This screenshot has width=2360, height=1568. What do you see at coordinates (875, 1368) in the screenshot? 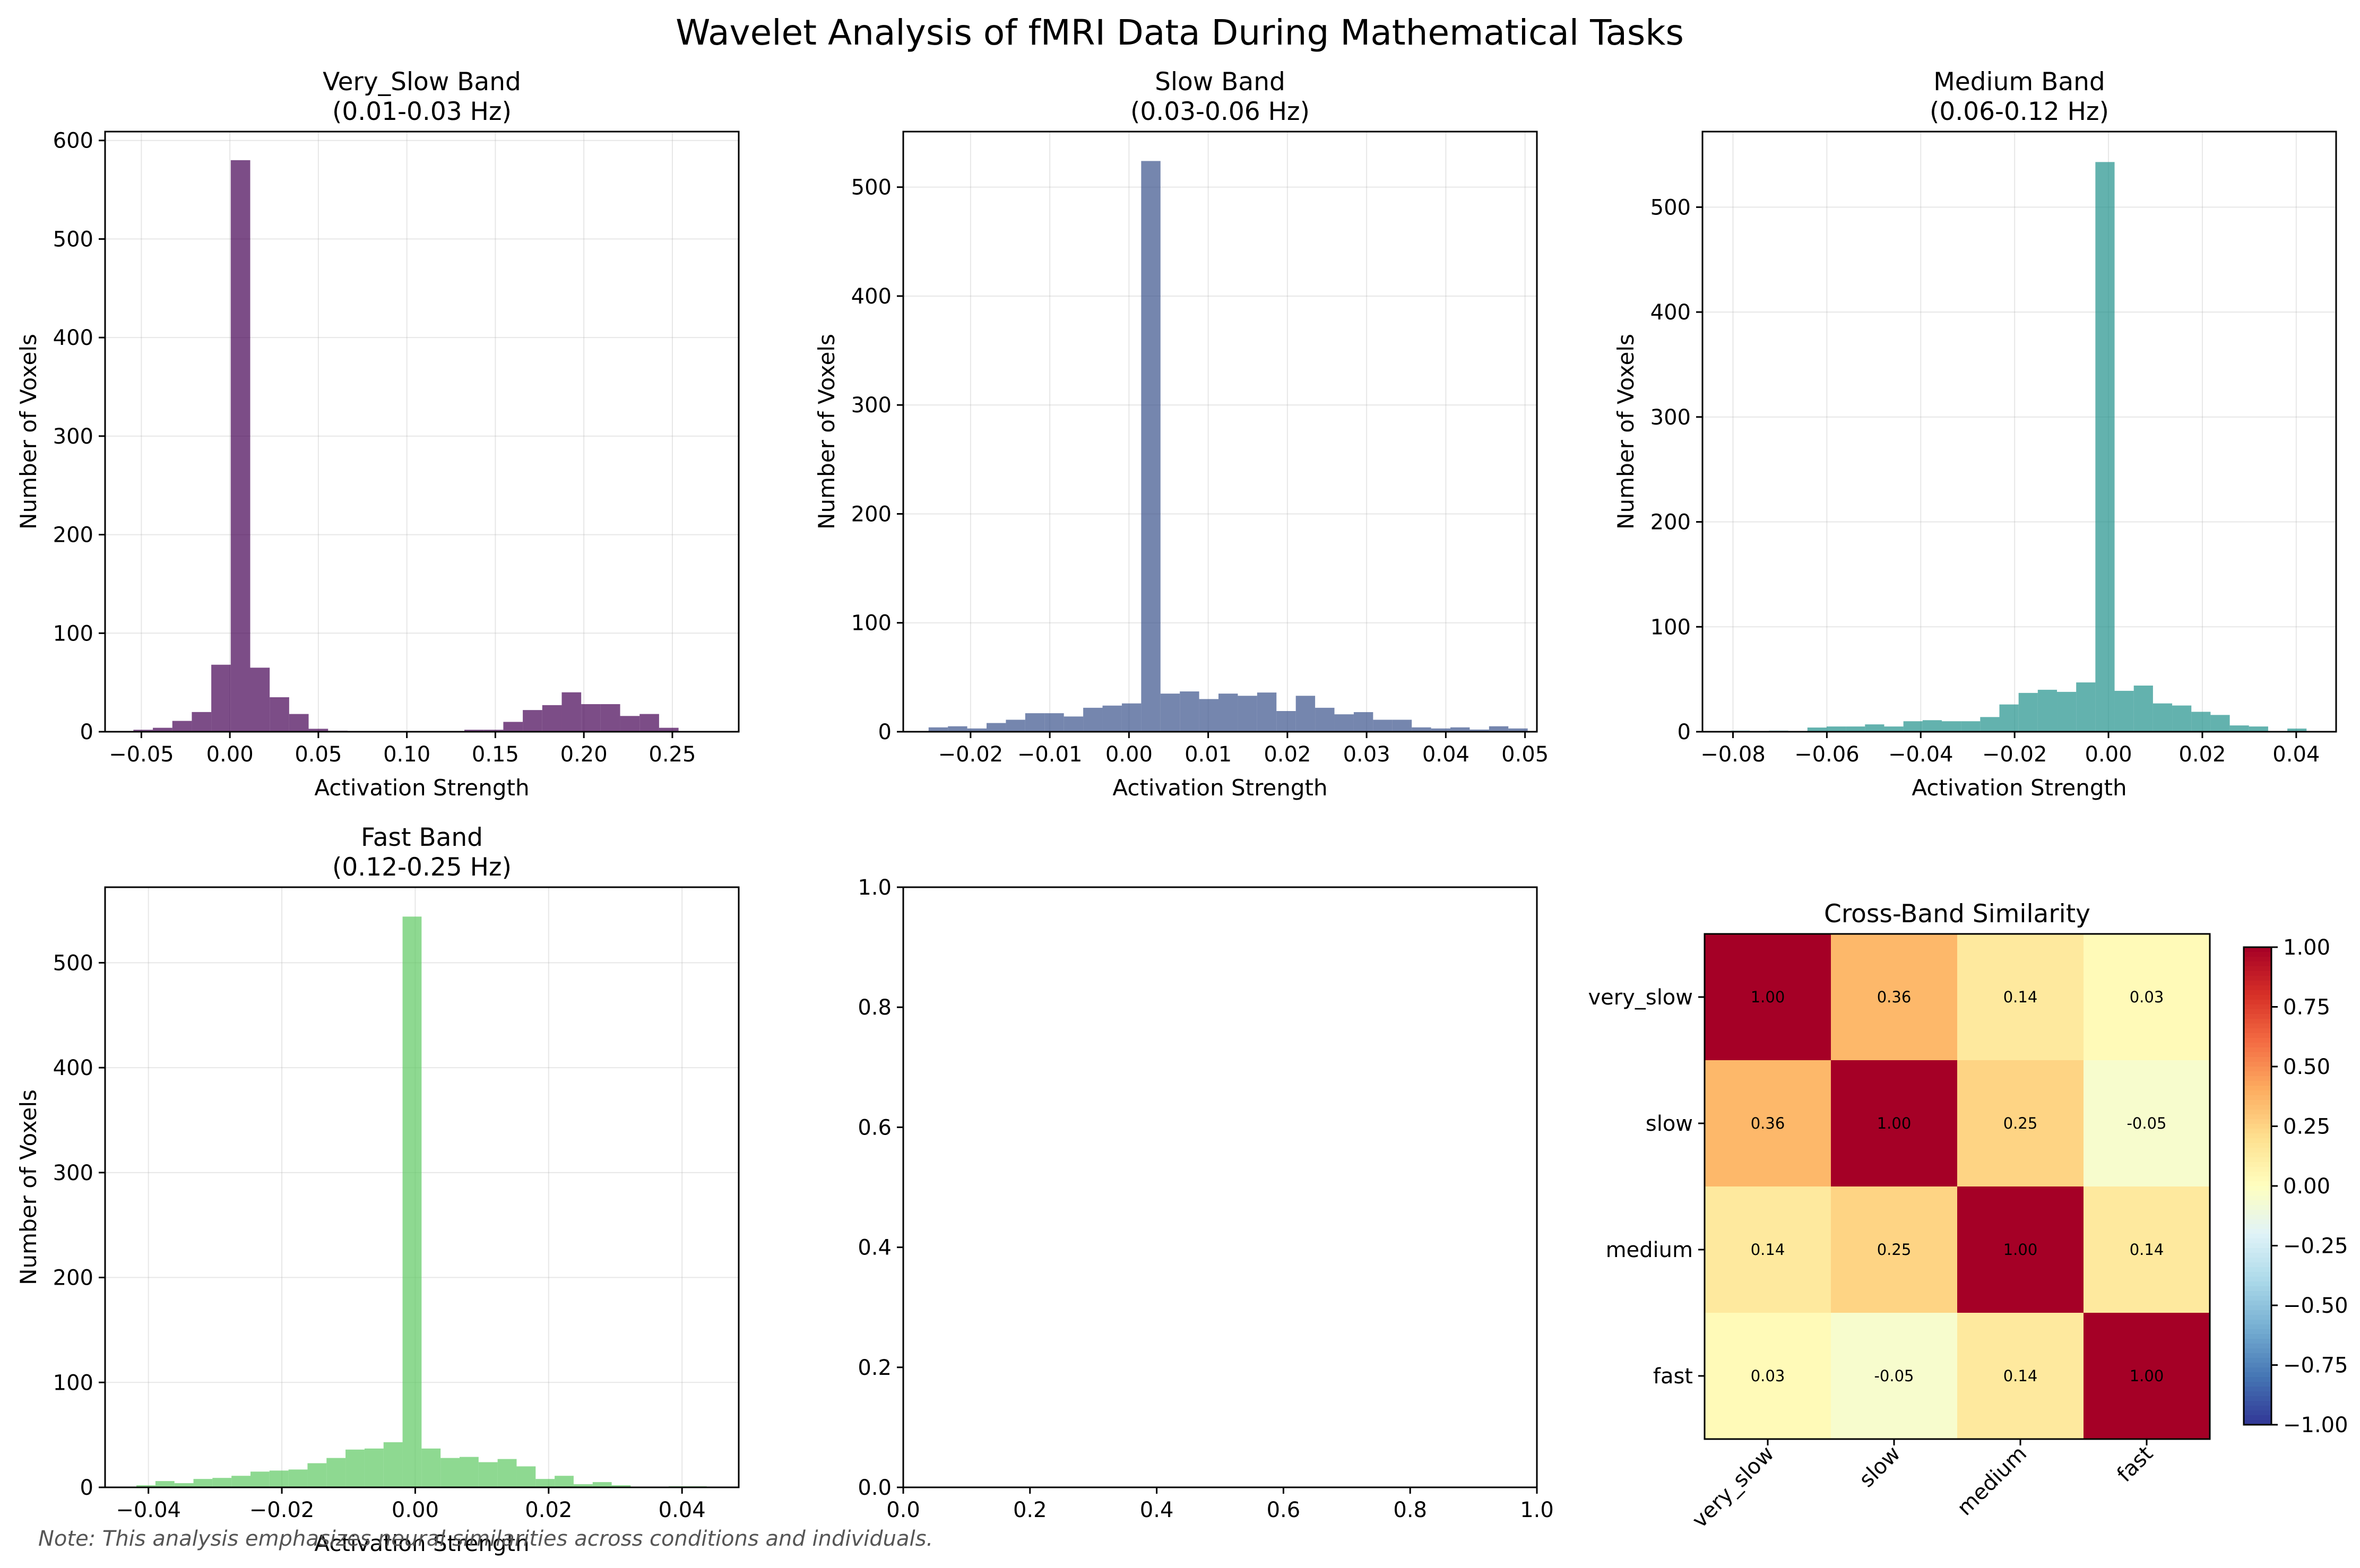
I see `y-tick-label: 0.2` at bounding box center [875, 1368].